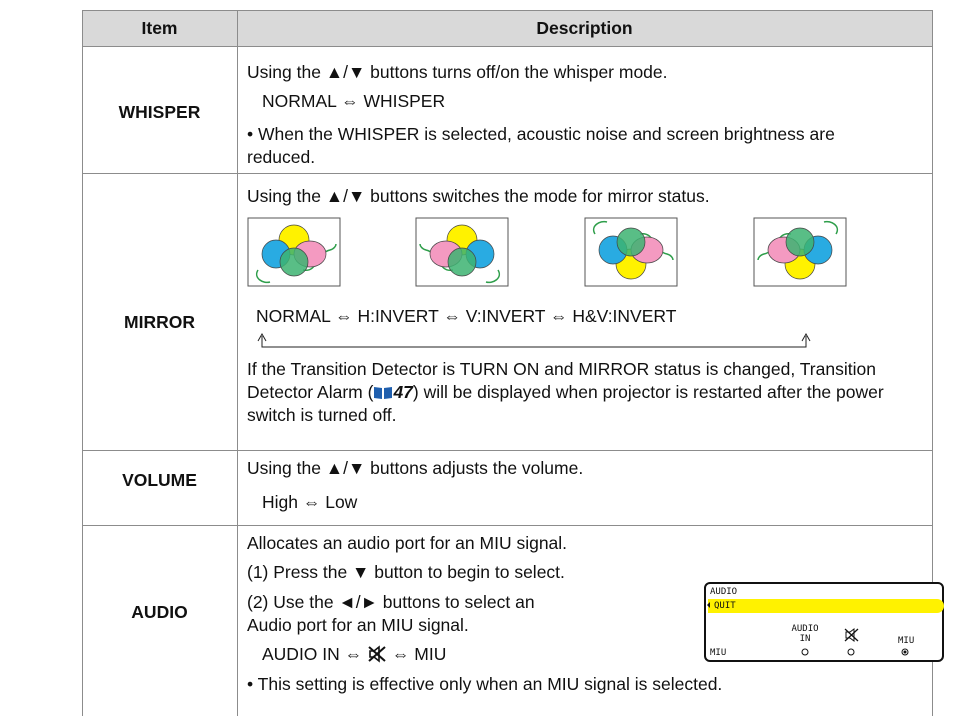 The image size is (968, 716). I want to click on osd-row-label: MIU, so click(718, 653).